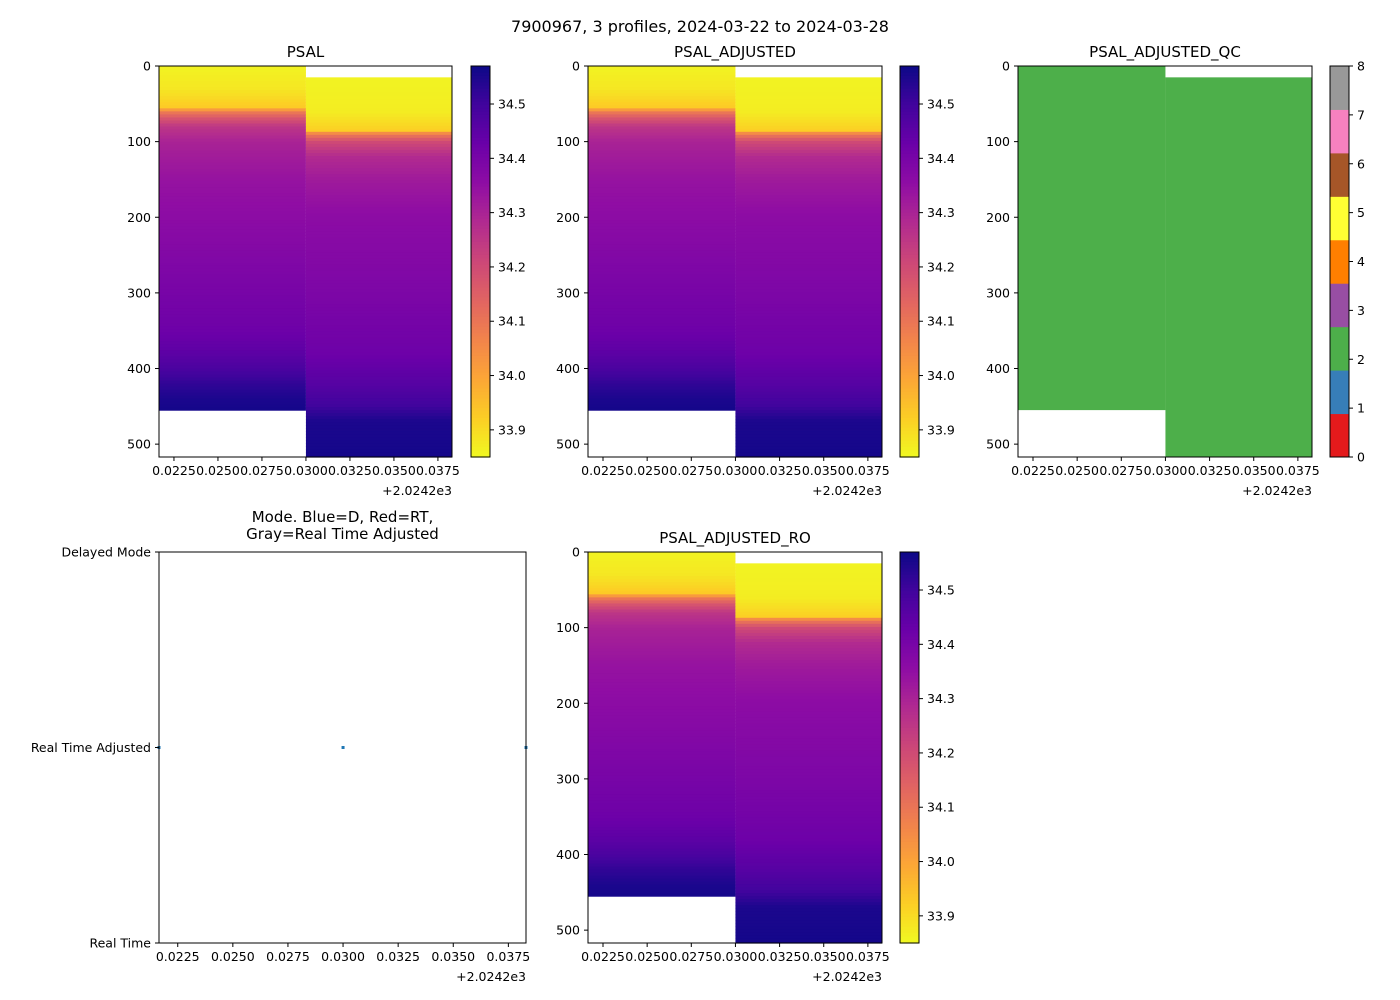 The width and height of the screenshot is (1400, 1000). I want to click on x-tick-label: 0.0300, so click(306, 470).